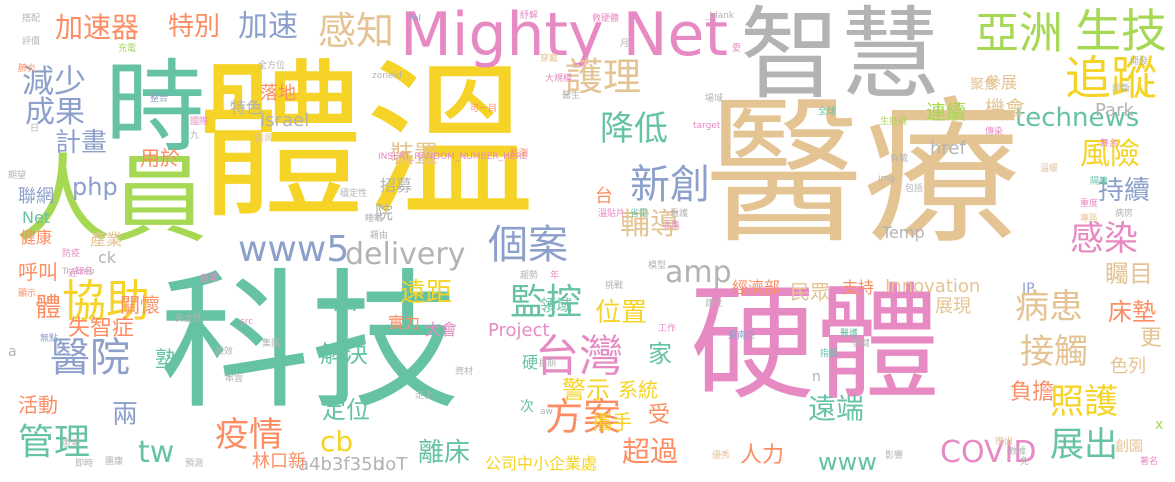 The image size is (1175, 482). I want to click on word: Israel, so click(285, 120).